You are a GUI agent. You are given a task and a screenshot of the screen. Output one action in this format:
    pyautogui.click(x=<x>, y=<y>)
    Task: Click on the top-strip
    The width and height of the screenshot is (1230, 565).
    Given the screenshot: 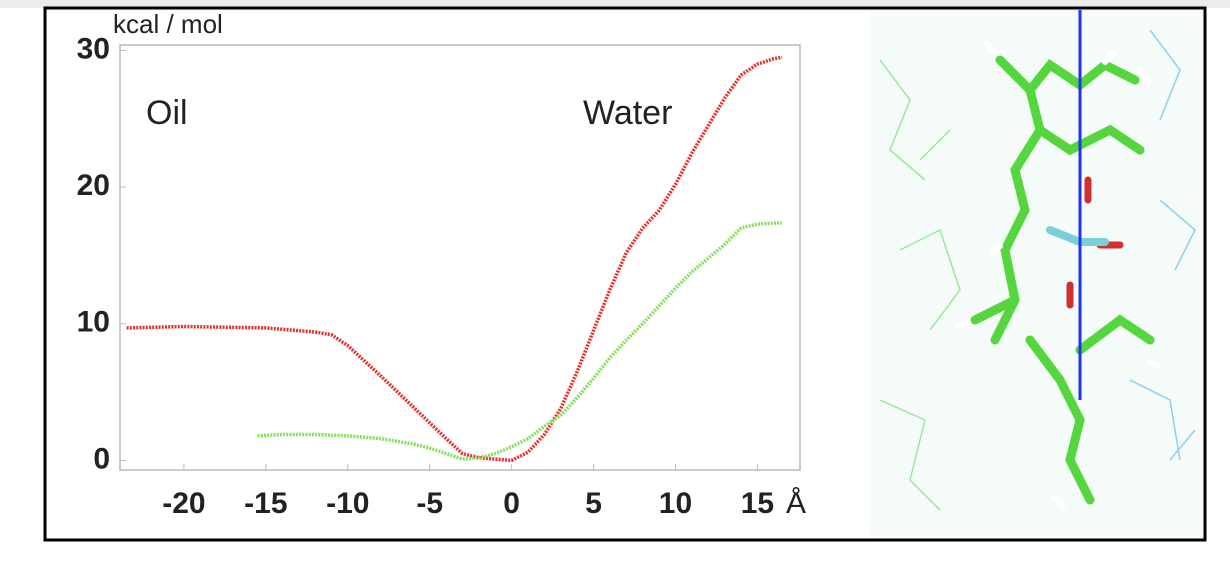 What is the action you would take?
    pyautogui.click(x=615, y=4)
    